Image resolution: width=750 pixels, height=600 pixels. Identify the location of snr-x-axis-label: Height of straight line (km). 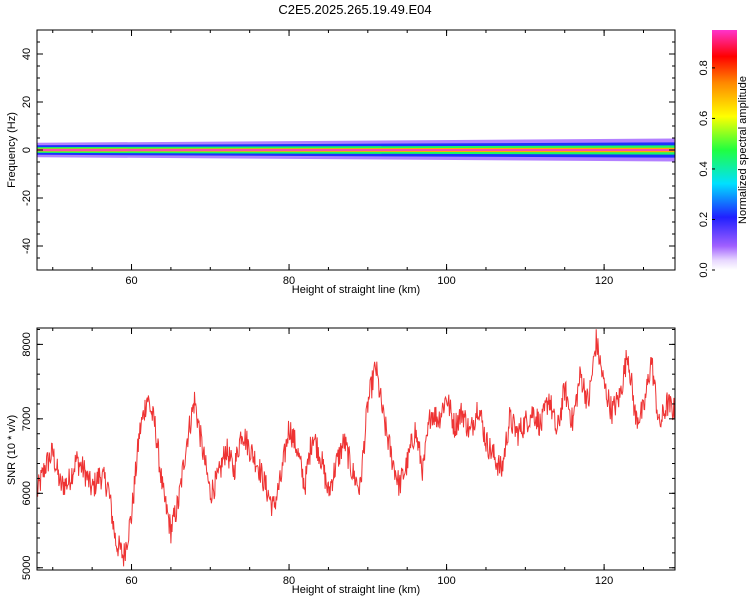
(356, 590).